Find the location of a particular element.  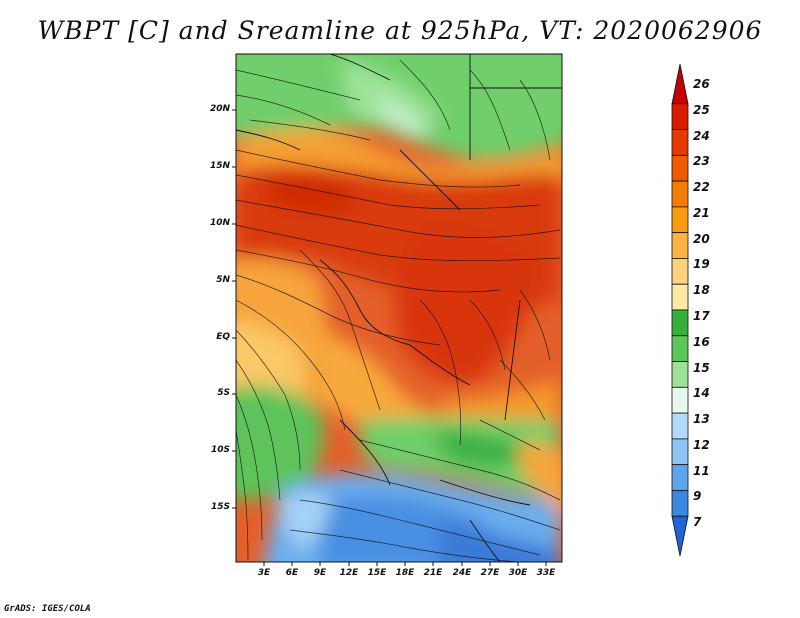

colorbar-label: 16 is located at coordinates (701, 341).